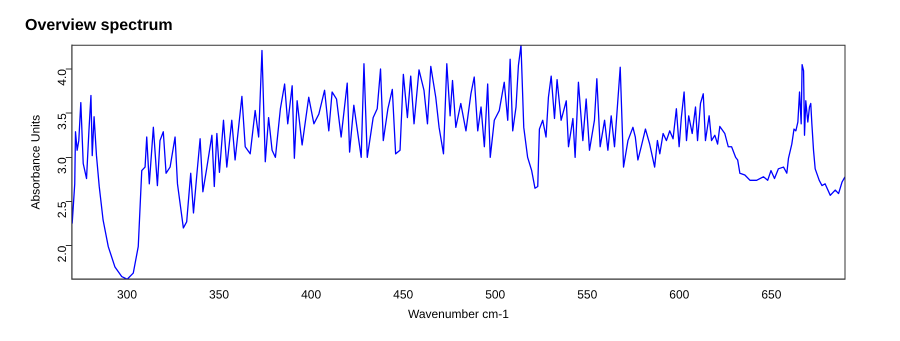 This screenshot has width=900, height=341. Describe the element at coordinates (62, 209) in the screenshot. I see `y-tick-label: 2.5` at that location.